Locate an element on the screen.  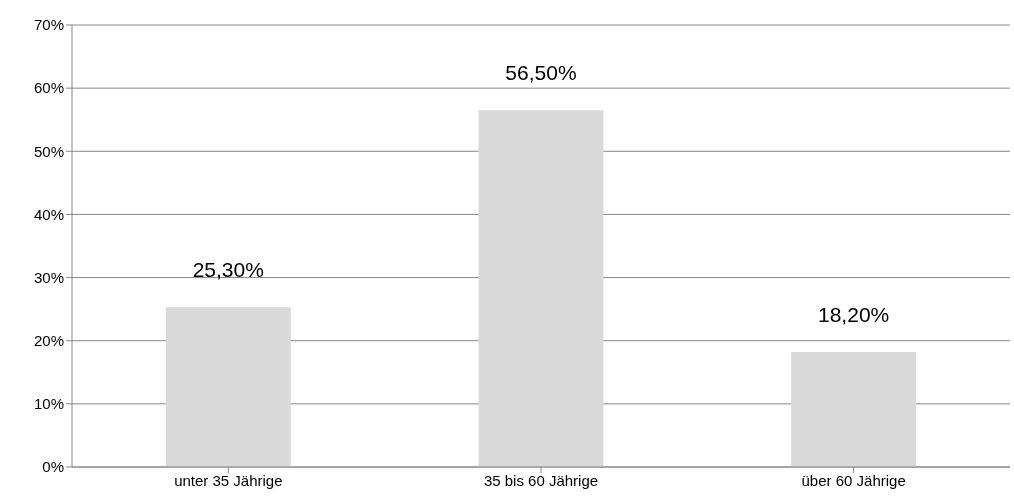
x-tick-label: unter 35 Jährige is located at coordinates (228, 480).